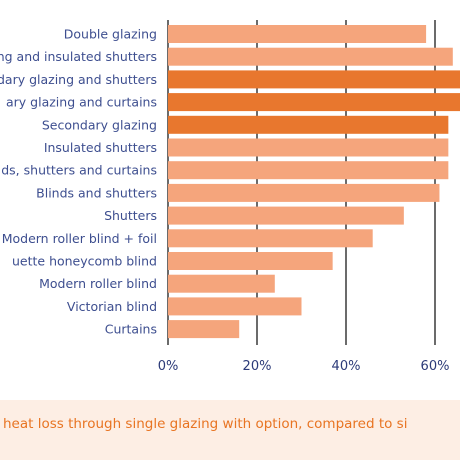 The width and height of the screenshot is (460, 460). What do you see at coordinates (131, 329) in the screenshot?
I see `category-label: Curtains` at bounding box center [131, 329].